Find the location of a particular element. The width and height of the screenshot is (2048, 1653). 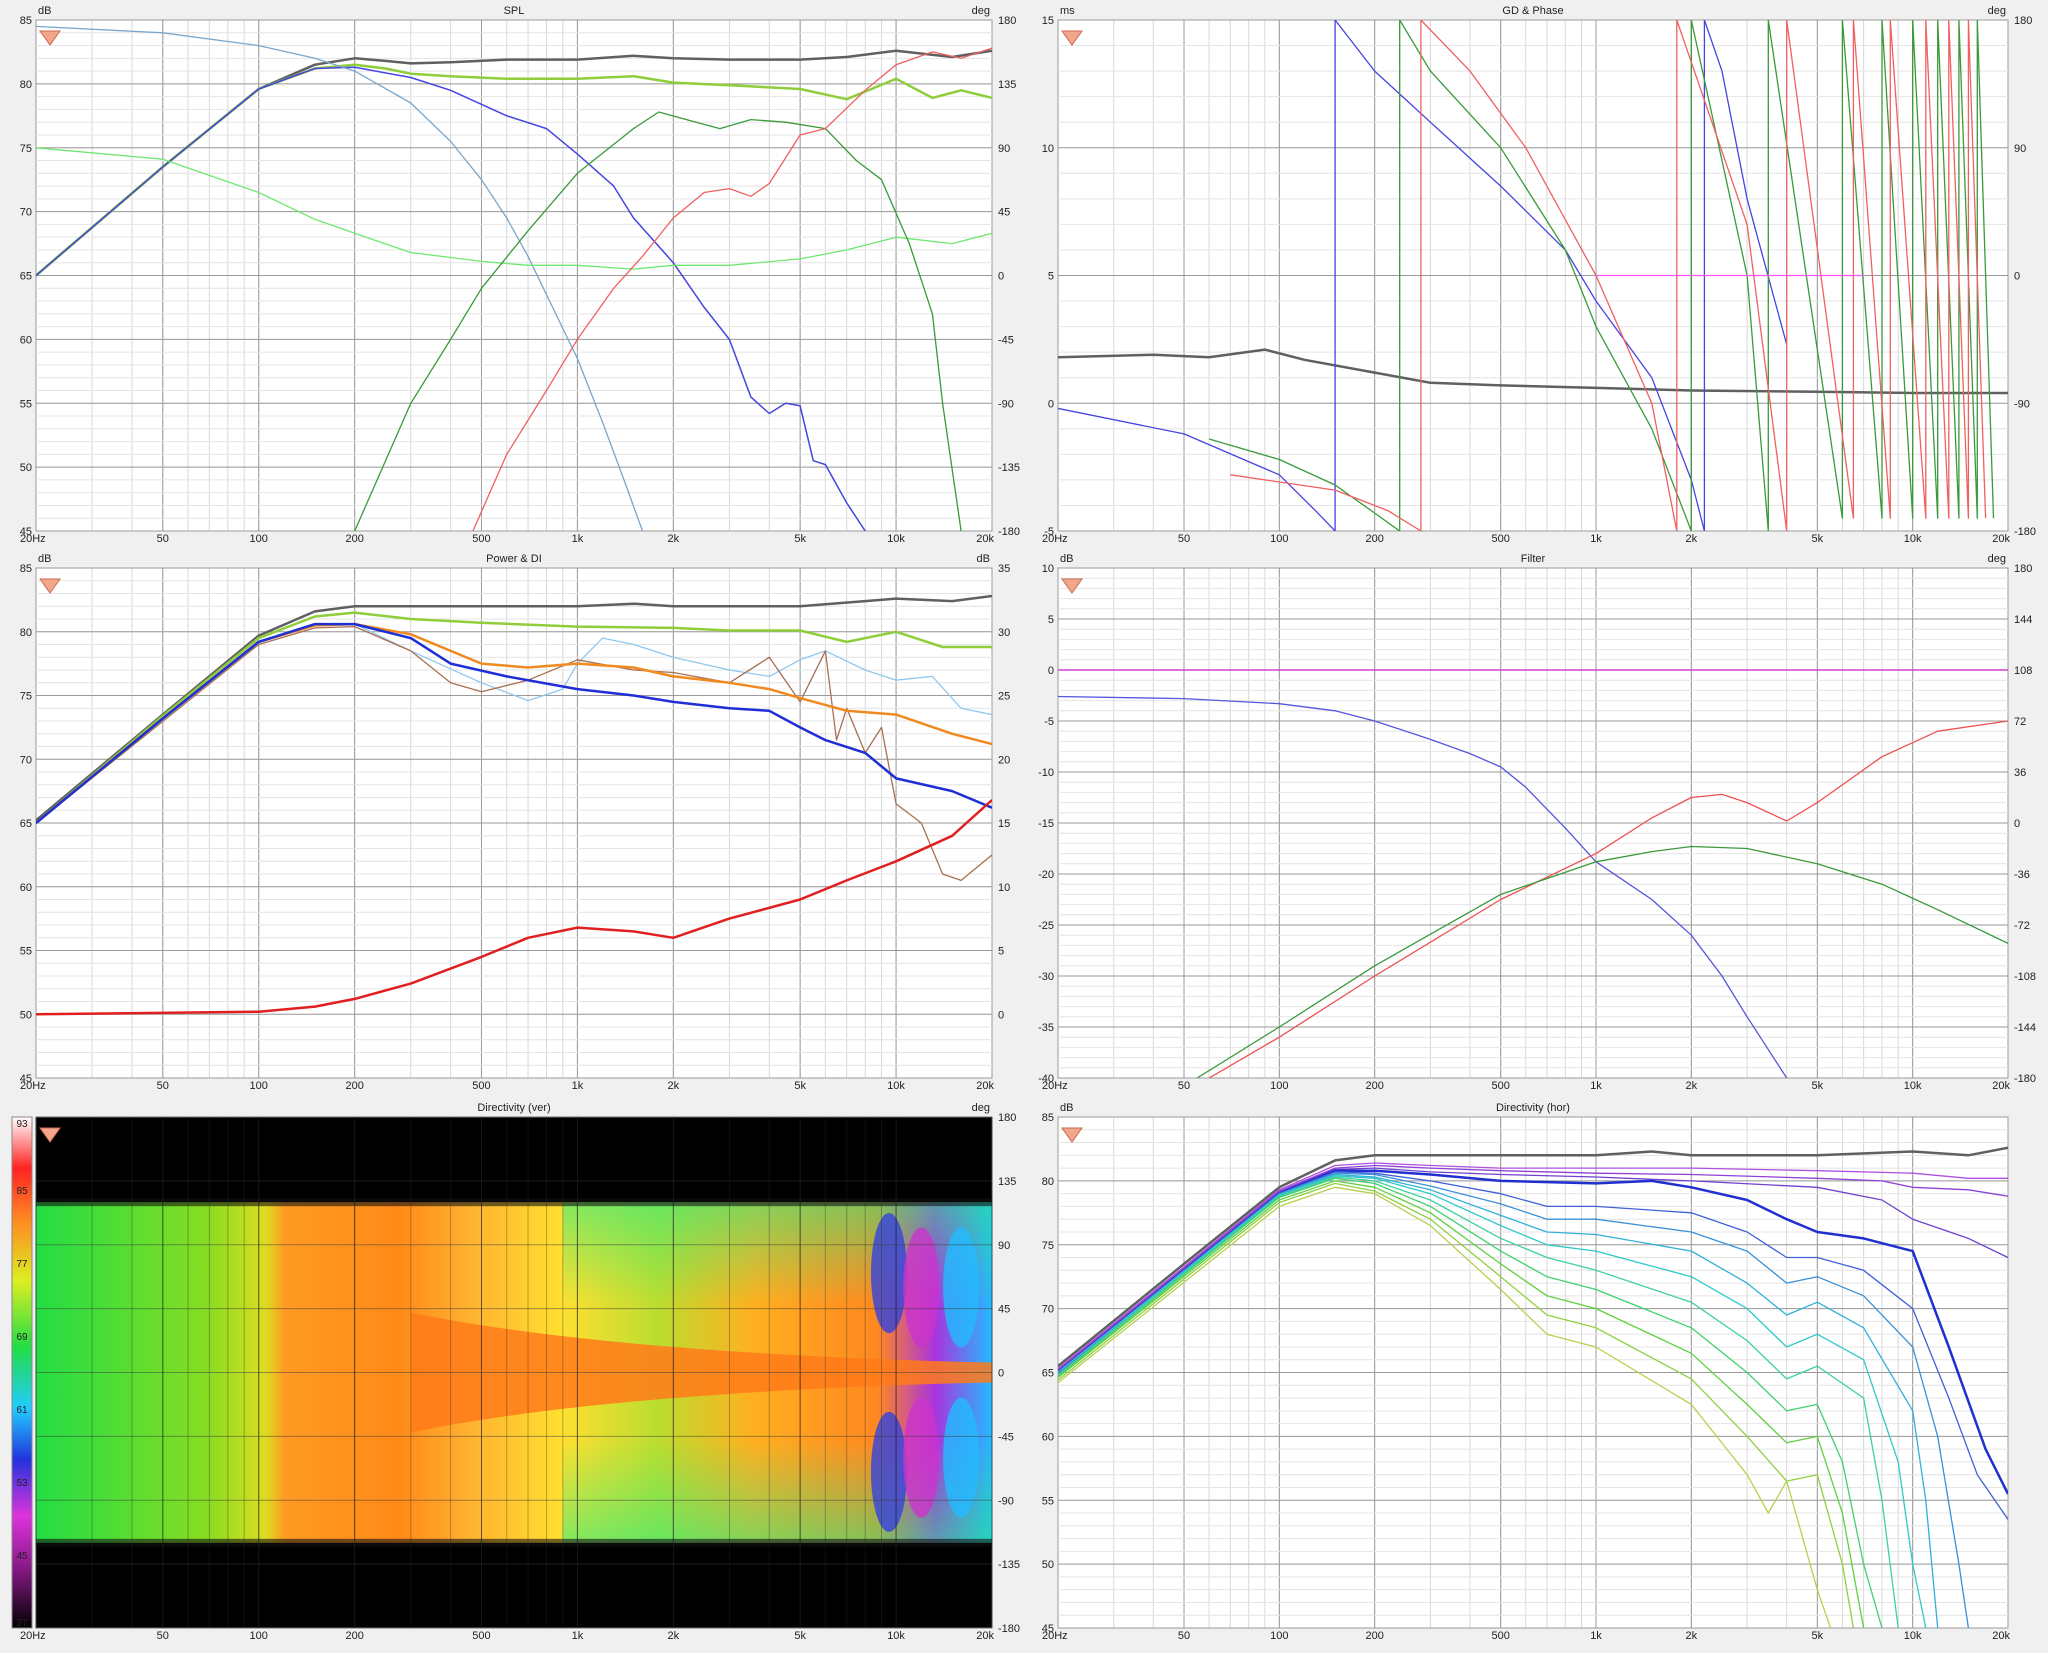

power-series is located at coordinates (514, 805).